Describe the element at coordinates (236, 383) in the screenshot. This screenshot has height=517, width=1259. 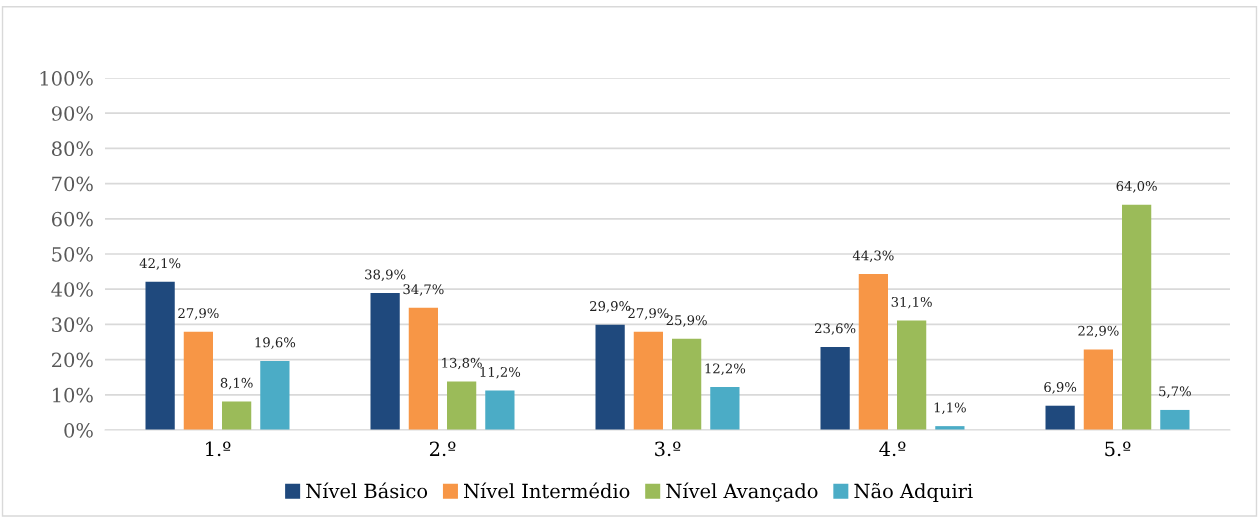
I see `data-label: 8,1%` at that location.